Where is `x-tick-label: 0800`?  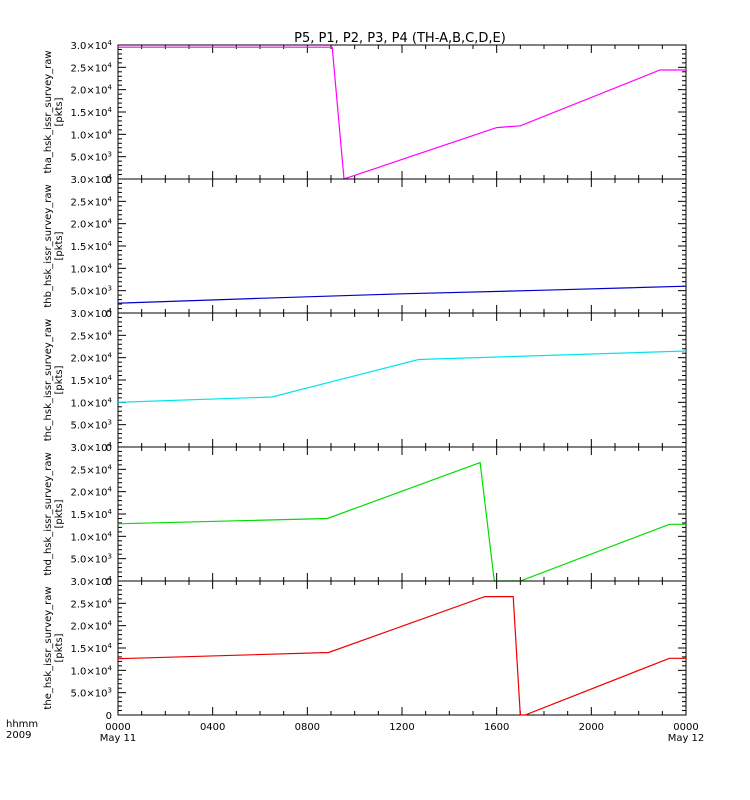 x-tick-label: 0800 is located at coordinates (307, 727).